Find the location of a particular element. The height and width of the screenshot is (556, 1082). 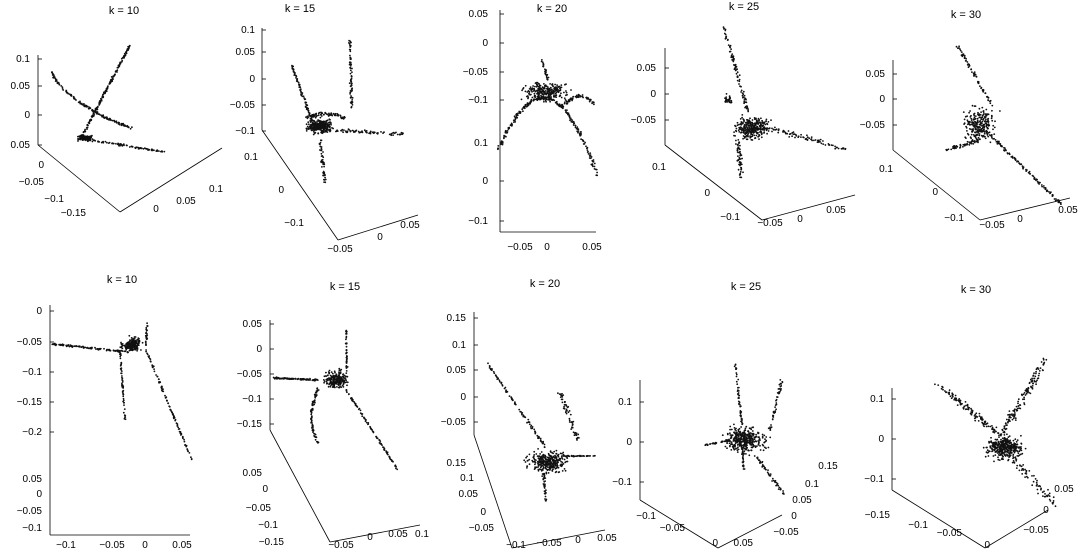

b-tick-label: 0.05 is located at coordinates (607, 538).